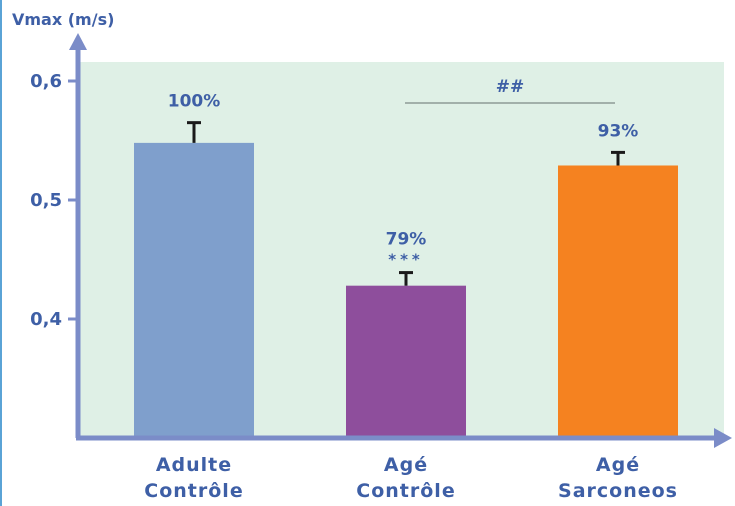 Image resolution: width=735 pixels, height=506 pixels. Describe the element at coordinates (193, 491) in the screenshot. I see `x-tick-label-0-1: Contrôle` at that location.